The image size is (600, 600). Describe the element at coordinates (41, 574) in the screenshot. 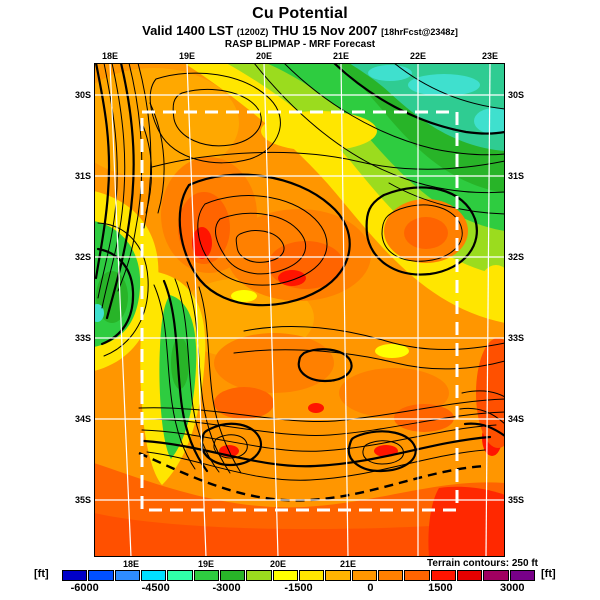

I see `colorbar-unit-left: [ft]` at that location.